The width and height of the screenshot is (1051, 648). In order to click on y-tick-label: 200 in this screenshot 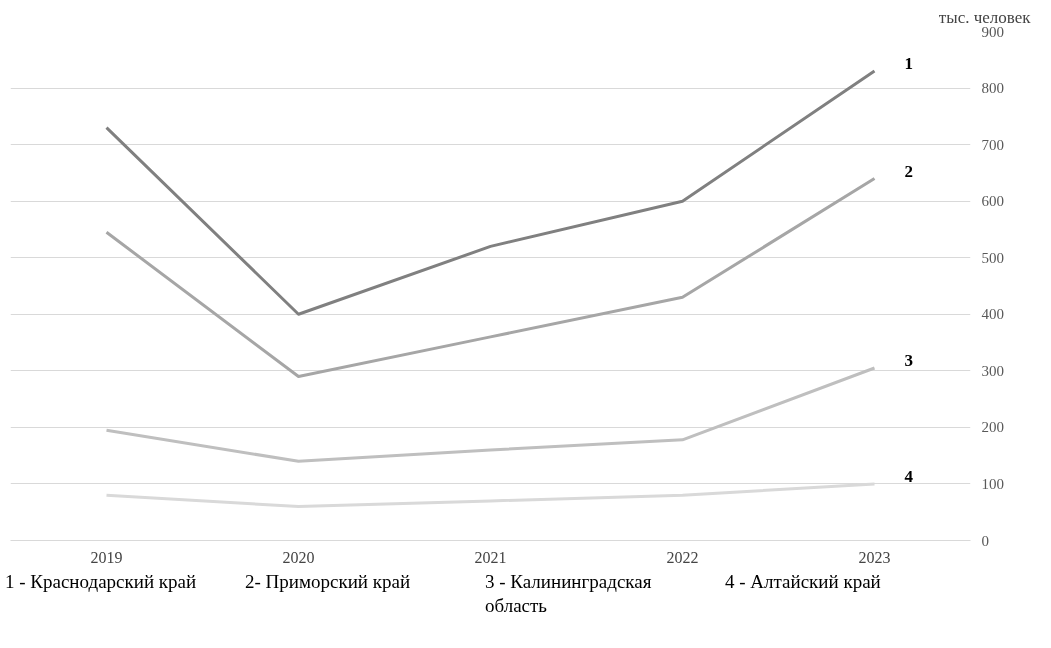, I will do `click(992, 427)`.